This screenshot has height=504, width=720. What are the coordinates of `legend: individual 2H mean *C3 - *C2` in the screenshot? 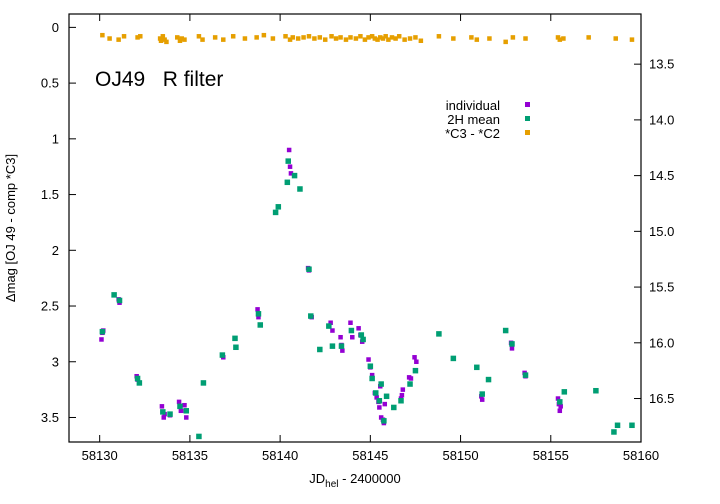 It's located at (487, 119).